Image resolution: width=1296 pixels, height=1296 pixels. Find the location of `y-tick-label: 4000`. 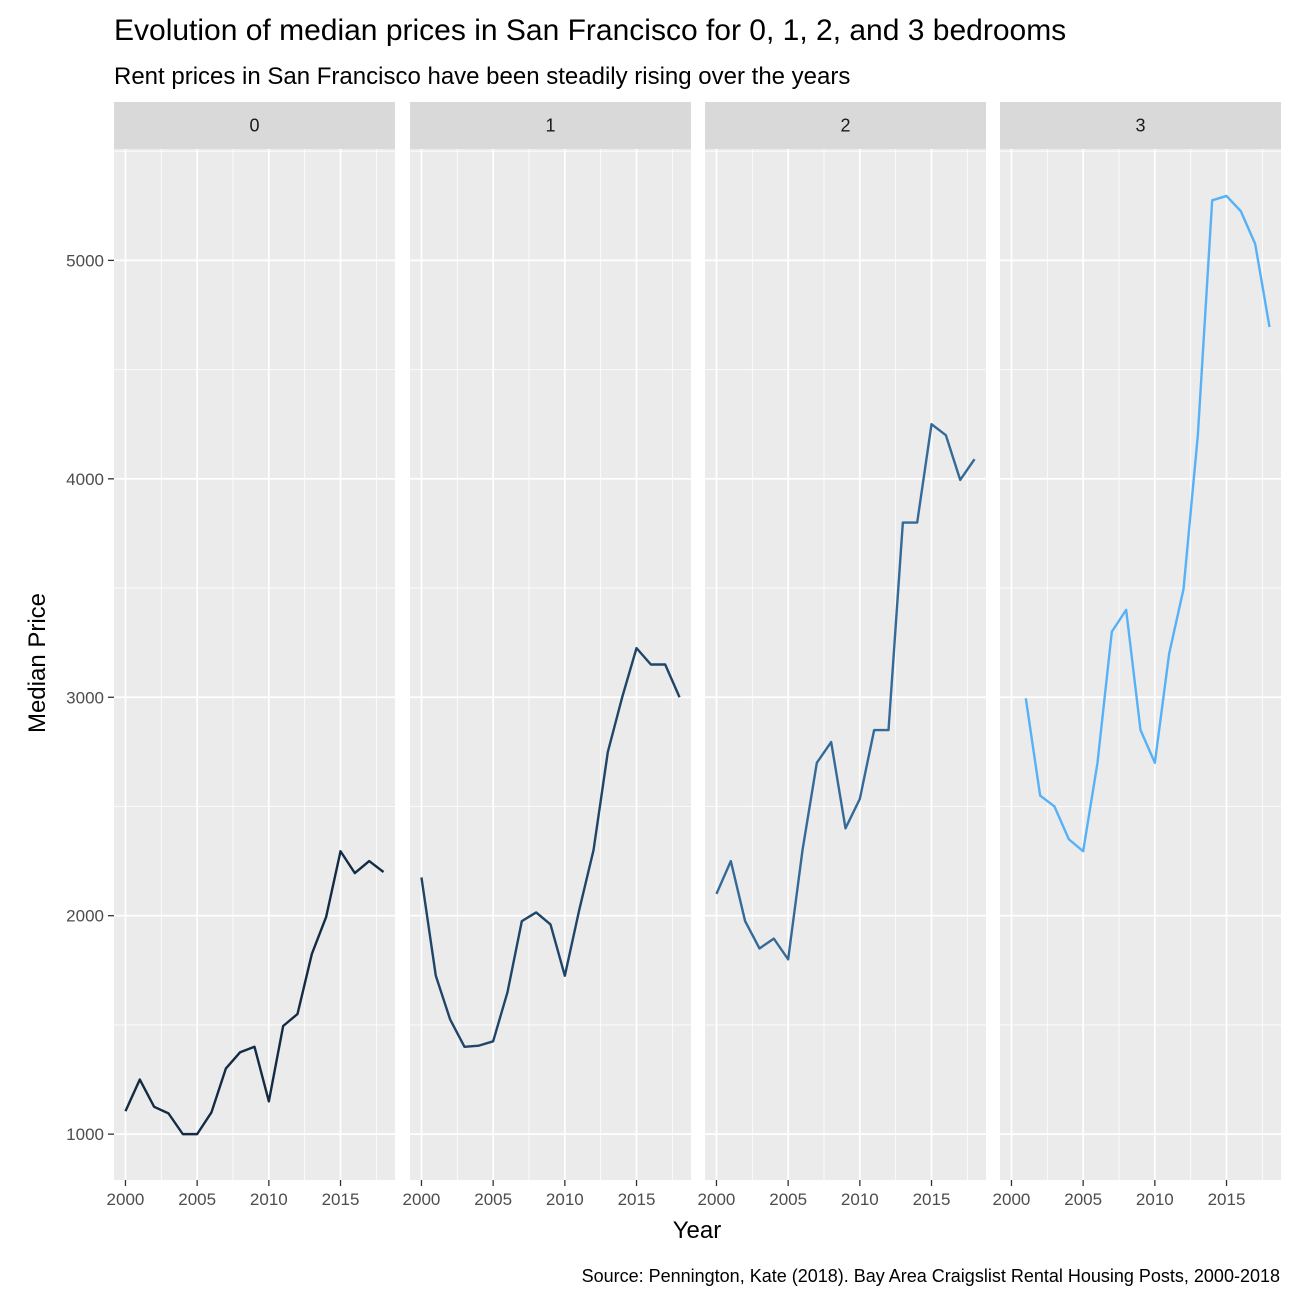

y-tick-label: 4000 is located at coordinates (85, 479).